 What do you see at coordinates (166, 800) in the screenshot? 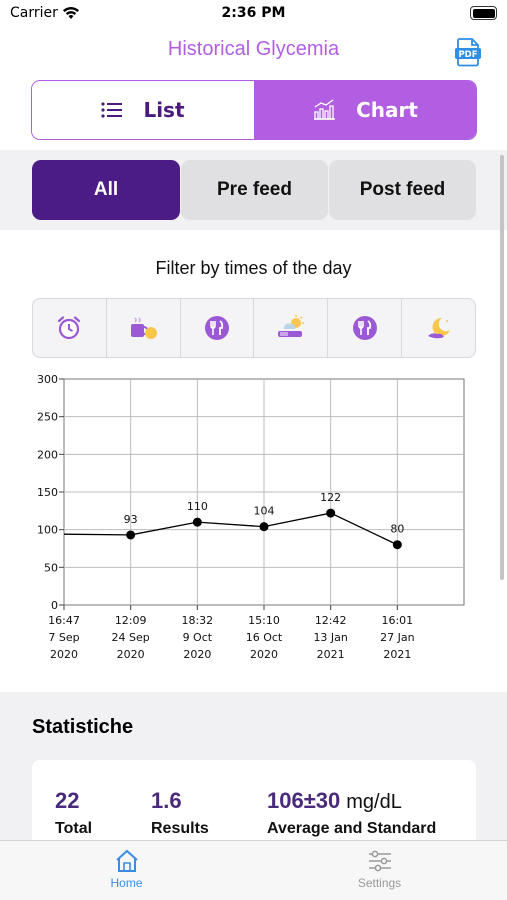
I see `results-value: 1.6` at bounding box center [166, 800].